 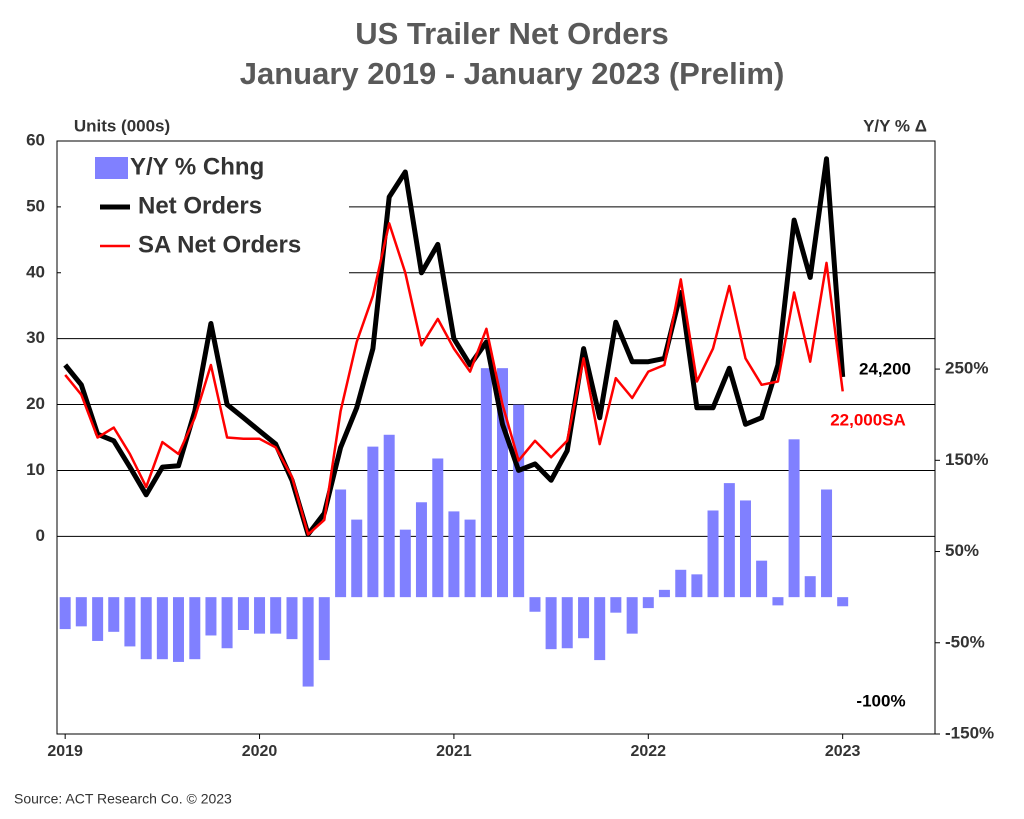 What do you see at coordinates (35, 403) in the screenshot?
I see `y-tick-label: 20` at bounding box center [35, 403].